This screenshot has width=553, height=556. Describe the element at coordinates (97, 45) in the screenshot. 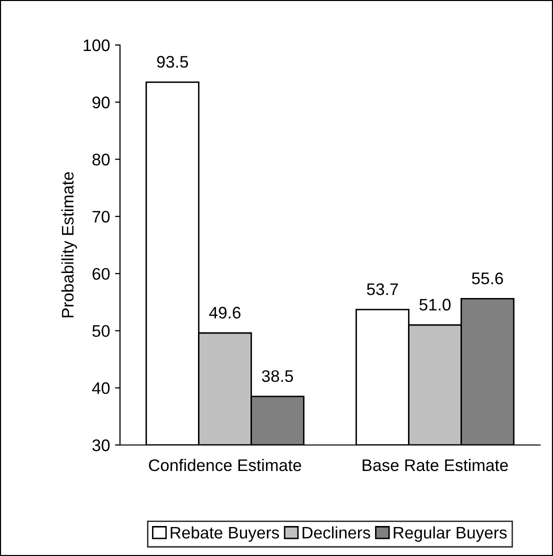

I see `y-tick-label: 100` at that location.